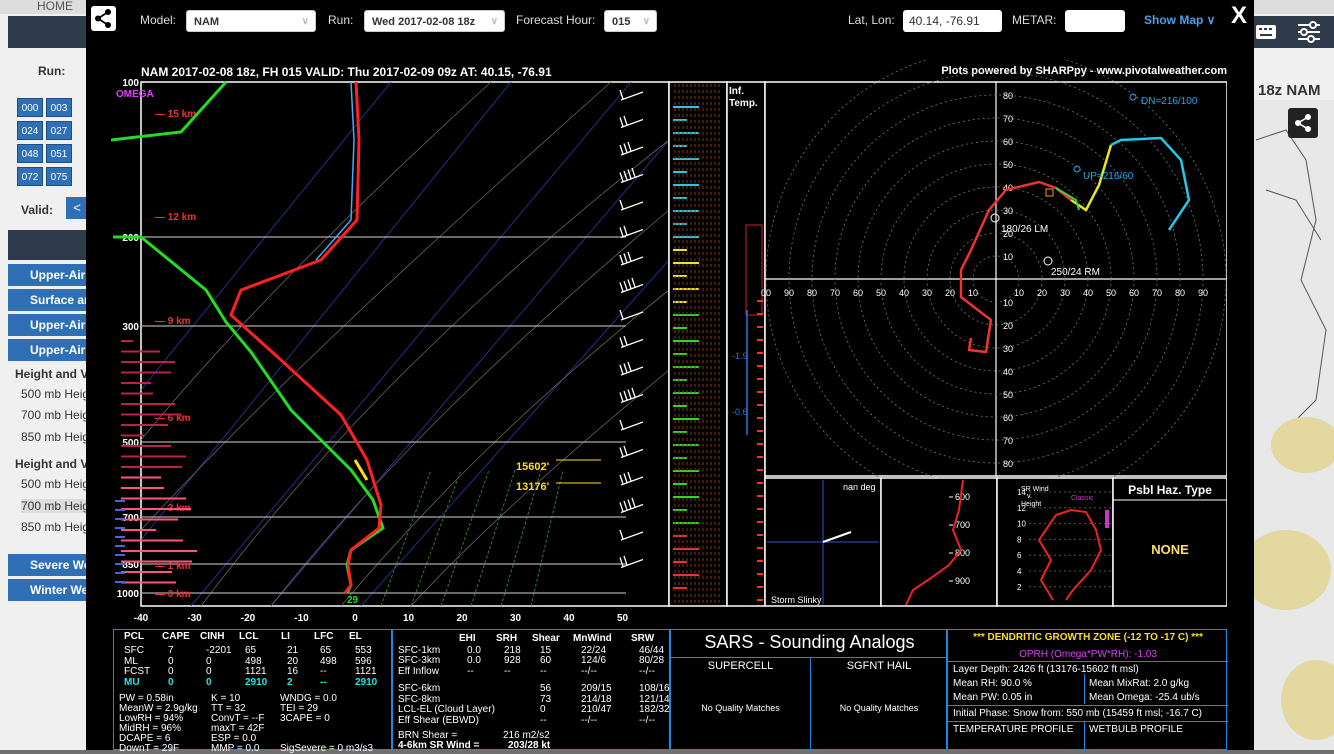 This screenshot has width=1334, height=754. I want to click on menu-winter: Winter We, so click(48, 590).